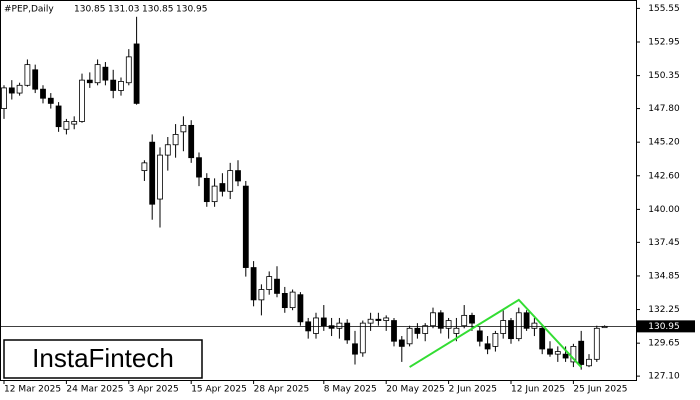  Describe the element at coordinates (664, 76) in the screenshot. I see `y-tick-label: 150.35` at that location.